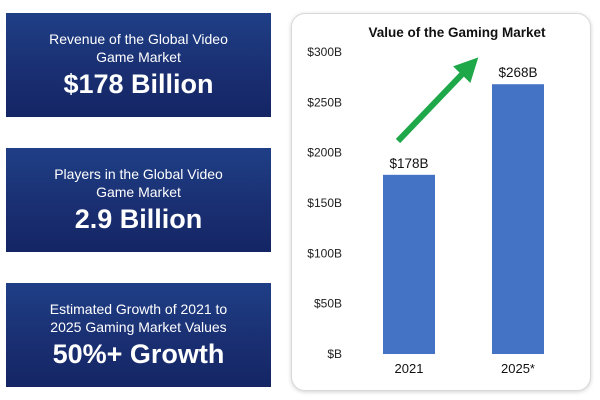 This screenshot has width=600, height=400. What do you see at coordinates (138, 219) in the screenshot?
I see `stat-value: 2.9 Billion` at bounding box center [138, 219].